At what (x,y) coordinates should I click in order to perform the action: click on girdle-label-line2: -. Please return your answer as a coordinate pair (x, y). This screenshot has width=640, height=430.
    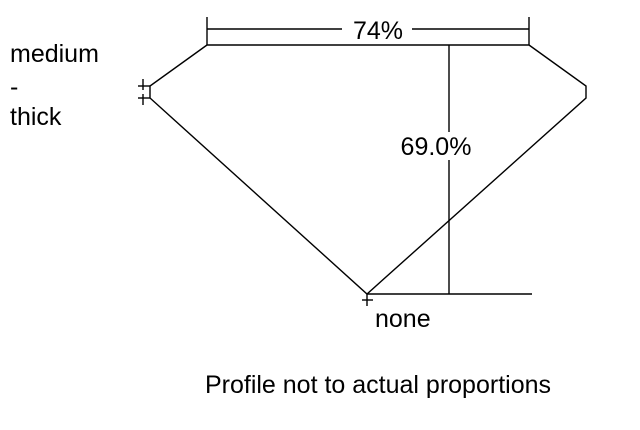
    Looking at the image, I should click on (14, 87).